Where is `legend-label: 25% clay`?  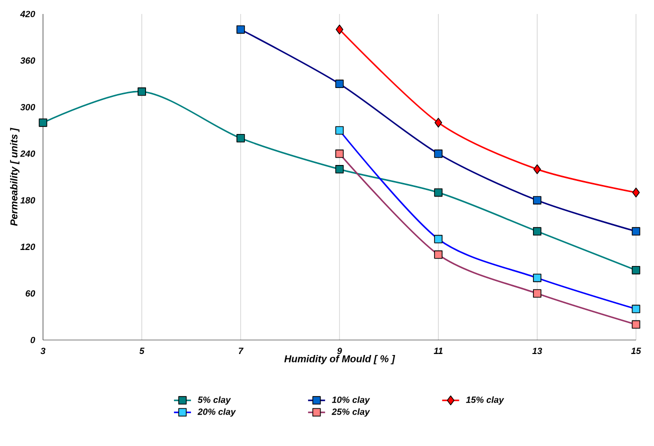
legend-label: 25% clay is located at coordinates (351, 412).